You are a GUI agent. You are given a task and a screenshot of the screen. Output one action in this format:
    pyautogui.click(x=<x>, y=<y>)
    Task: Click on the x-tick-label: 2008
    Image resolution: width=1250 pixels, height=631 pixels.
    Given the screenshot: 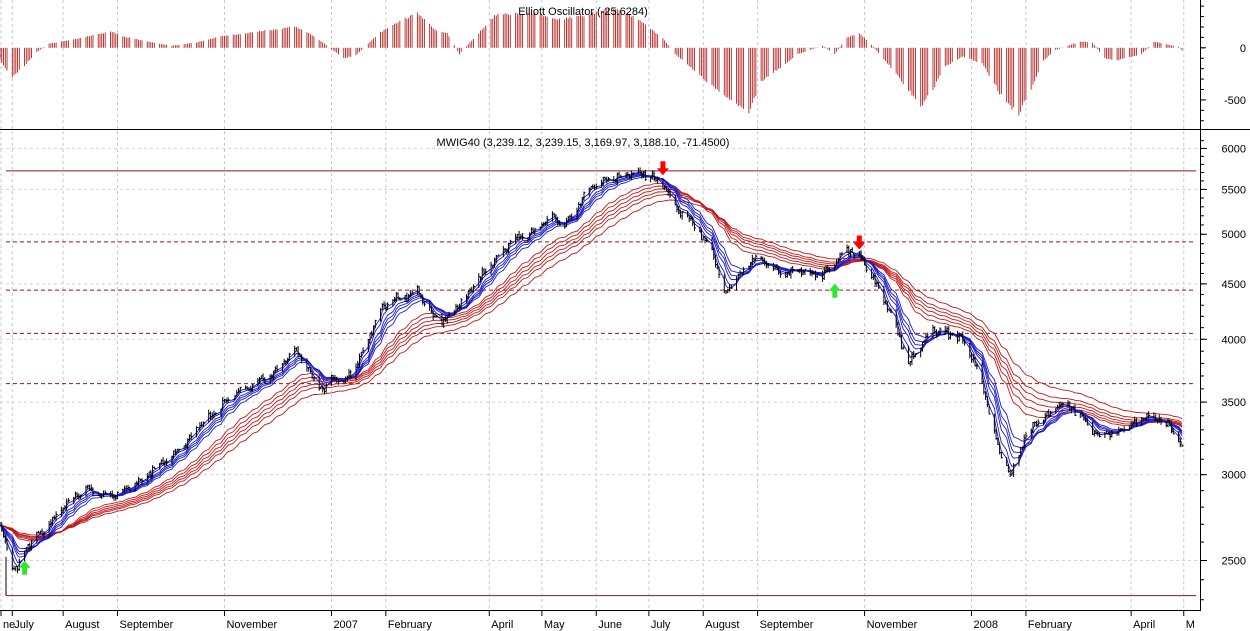 What is the action you would take?
    pyautogui.click(x=986, y=625)
    